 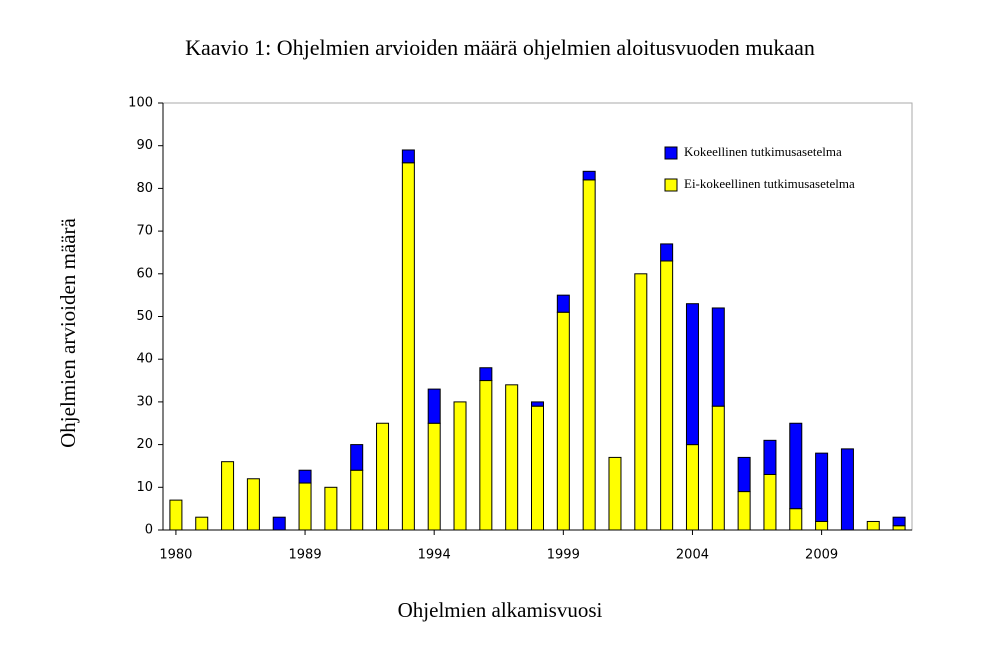 I want to click on y-tick-label: 80, so click(x=144, y=188).